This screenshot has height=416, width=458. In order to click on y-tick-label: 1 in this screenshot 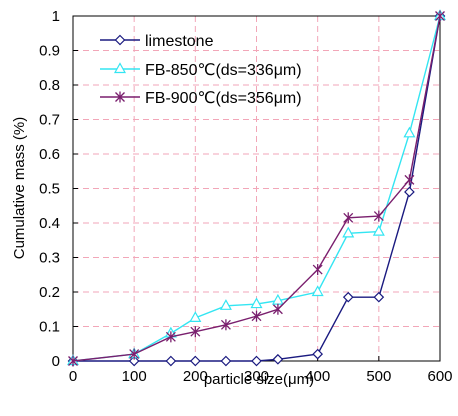, I will do `click(56, 16)`.